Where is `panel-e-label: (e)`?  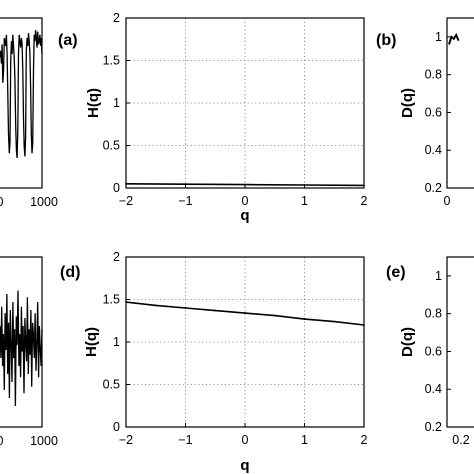
panel-e-label: (e) is located at coordinates (396, 272).